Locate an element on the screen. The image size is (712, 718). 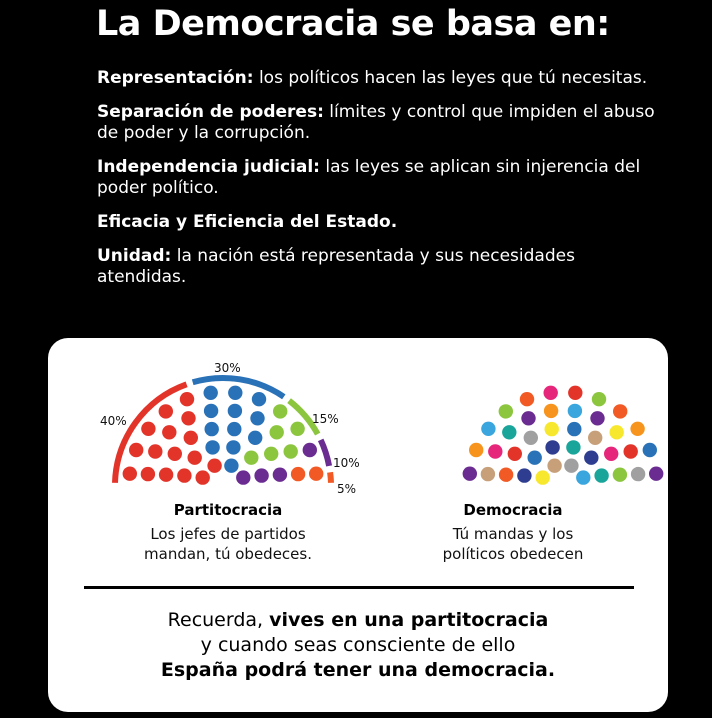
percent-label-15: 15% is located at coordinates (325, 419).